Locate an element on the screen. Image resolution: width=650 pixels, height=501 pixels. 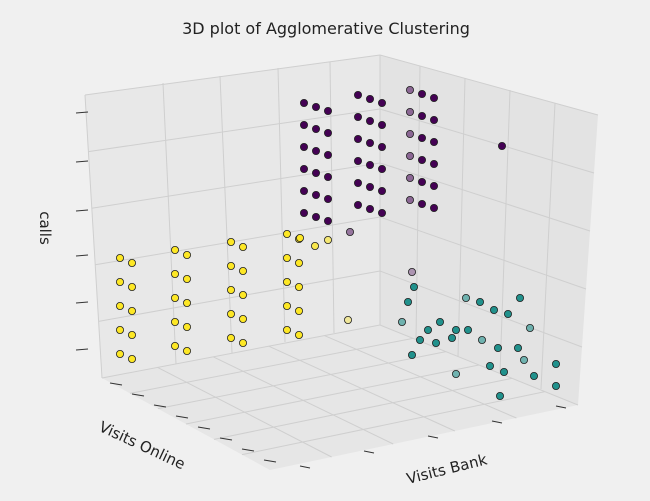
x-tick is located at coordinates (497, 422).